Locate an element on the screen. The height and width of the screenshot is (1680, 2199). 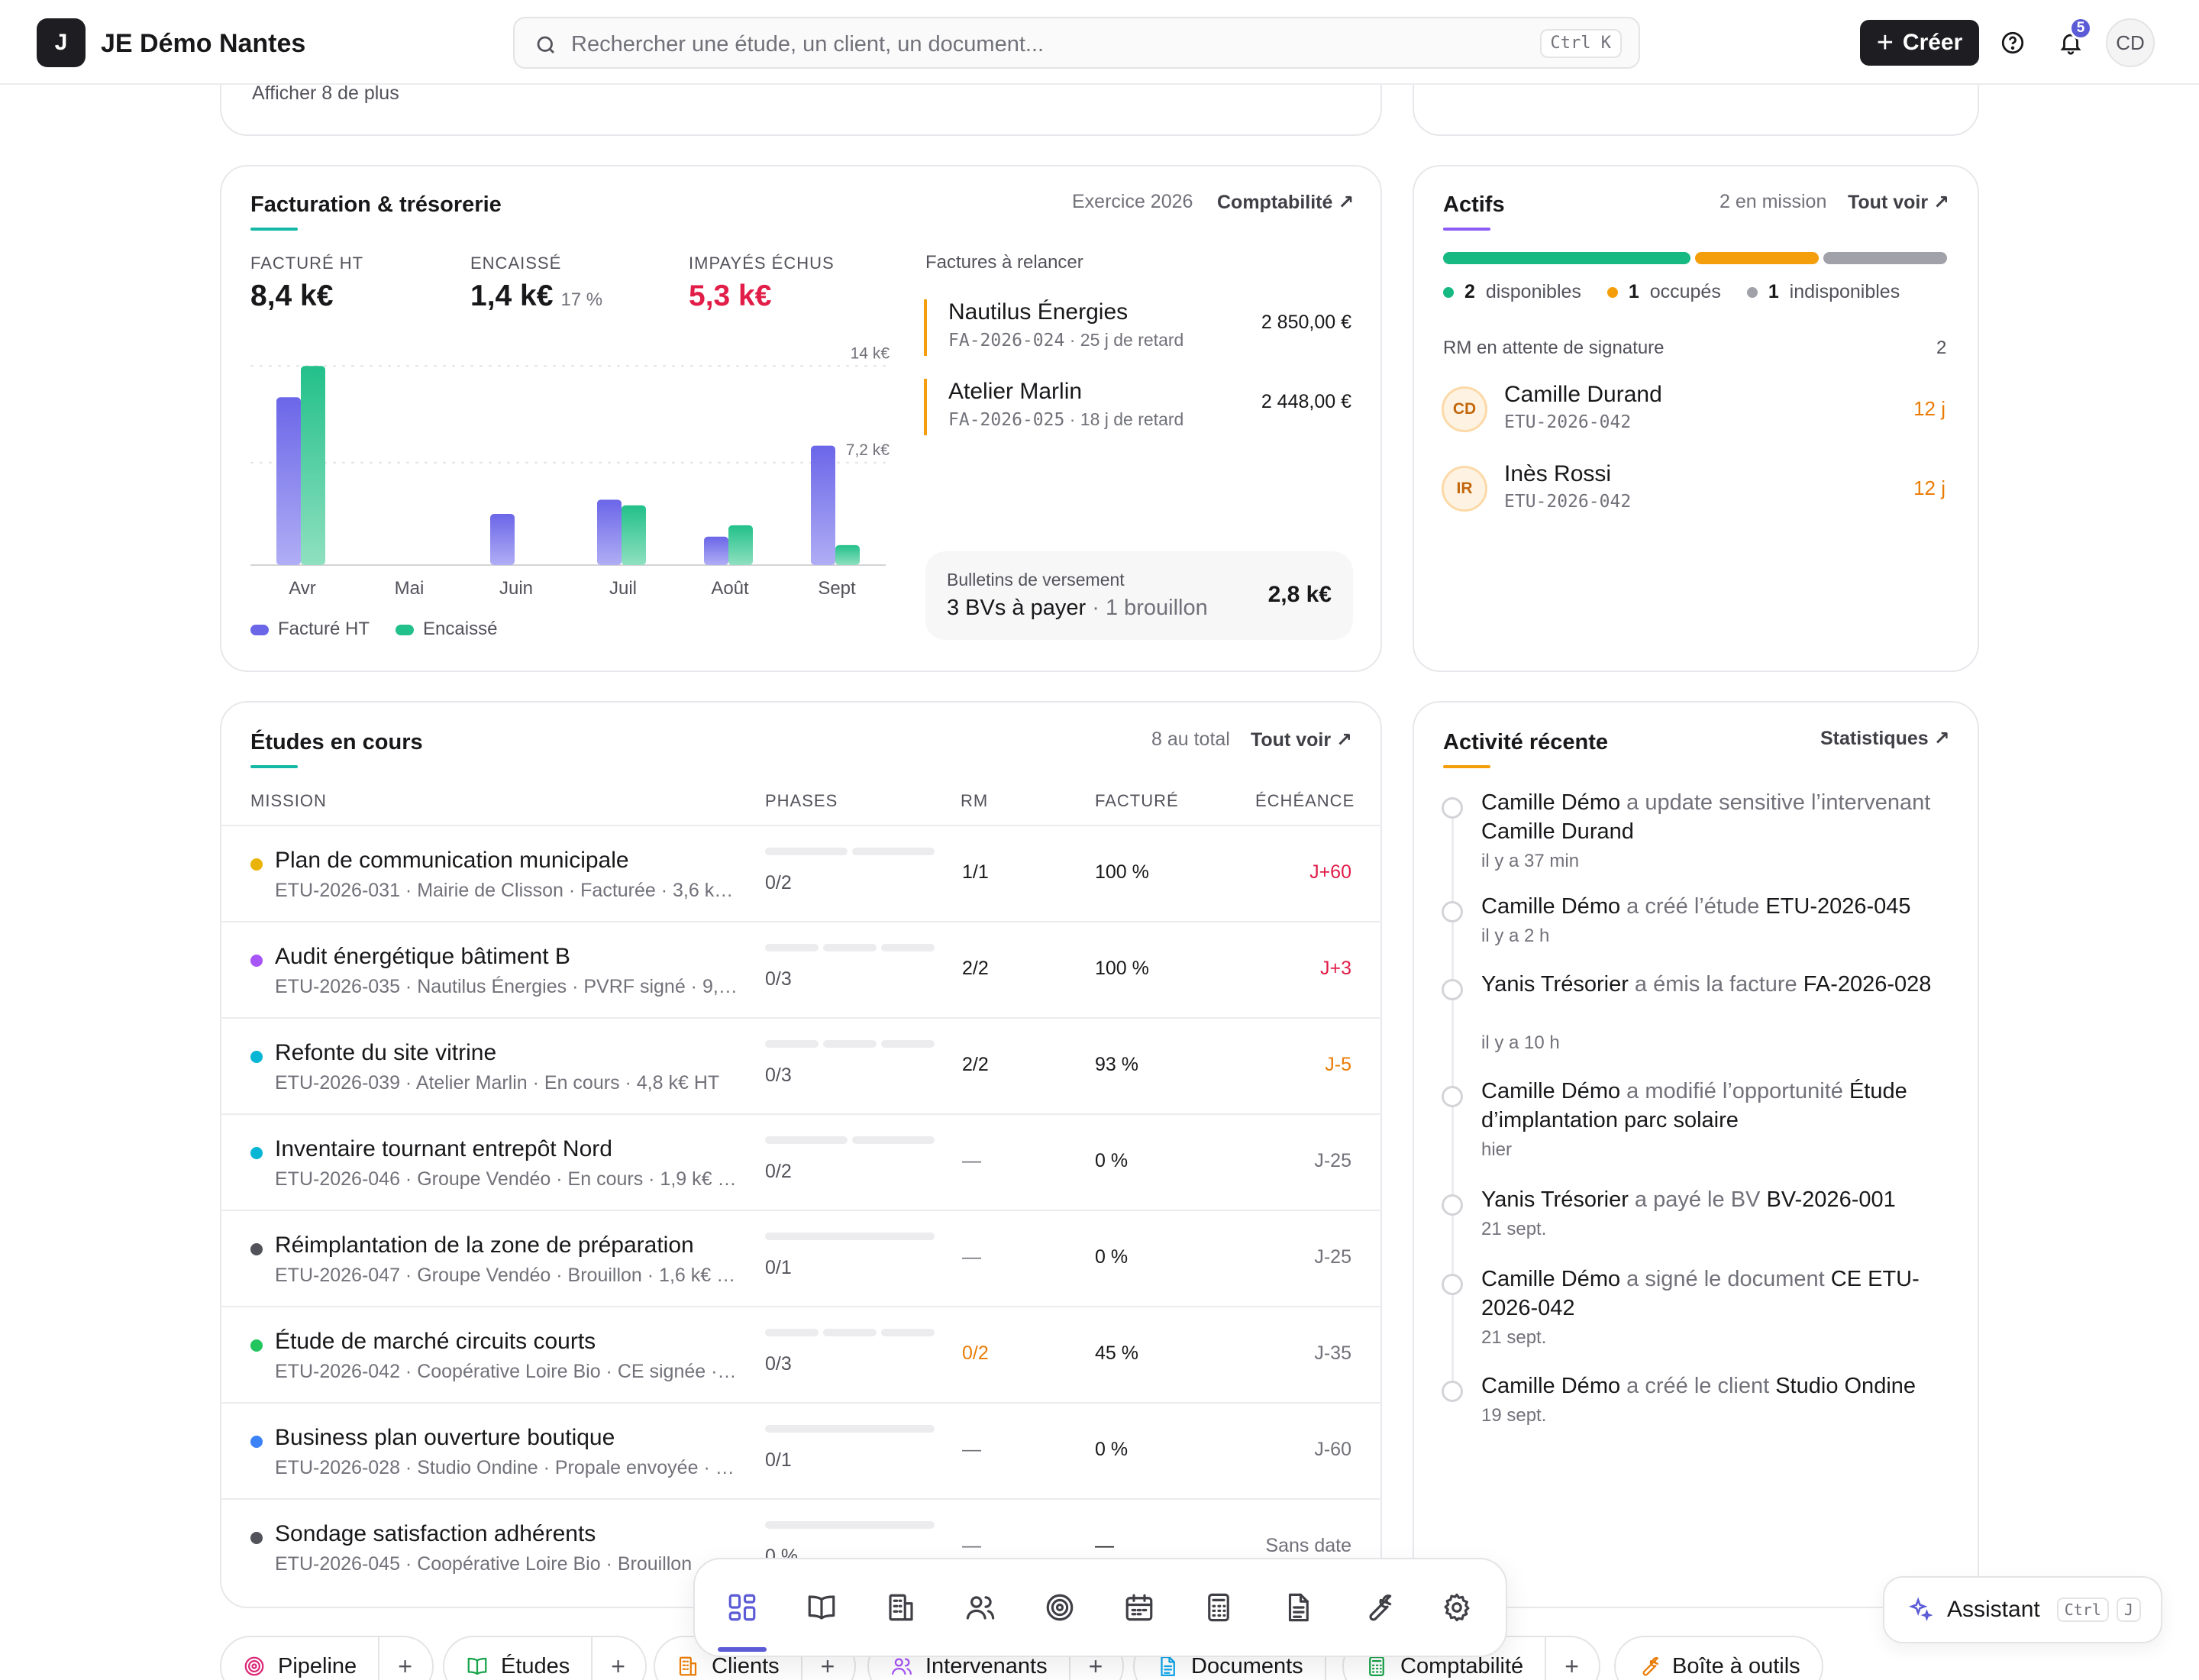
finance-title: Facturation & trésorerie is located at coordinates (376, 204).